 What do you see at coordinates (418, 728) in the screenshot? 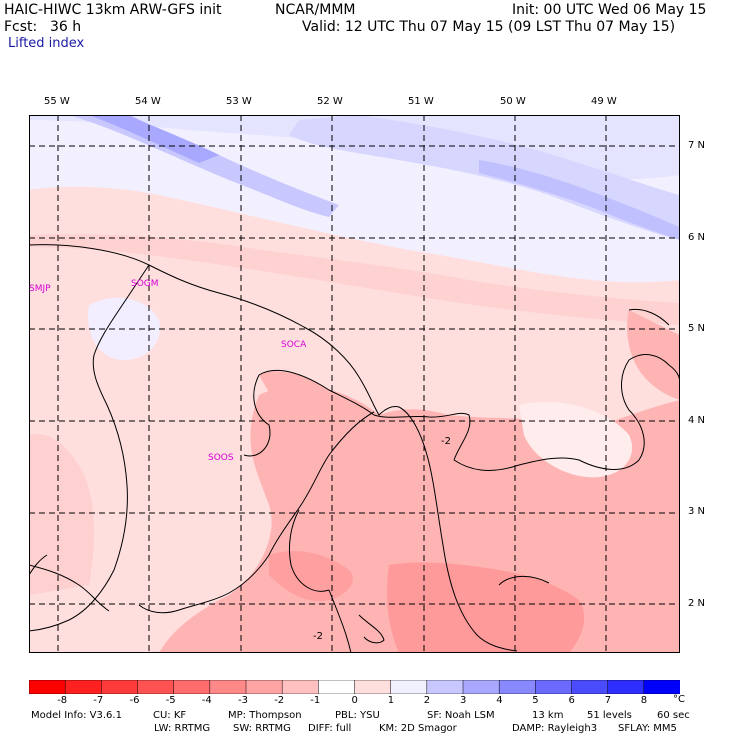
I see `footer-item: KM: 2D Smagor` at bounding box center [418, 728].